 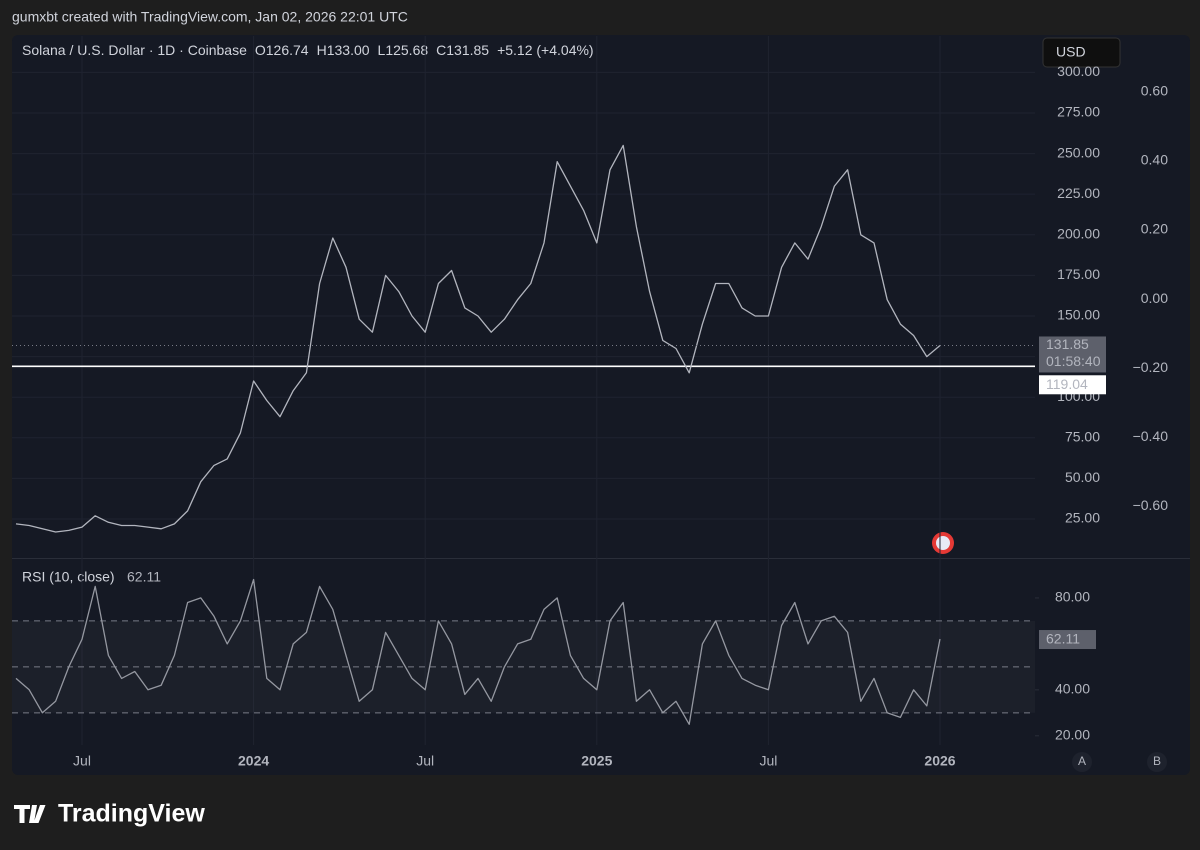 What do you see at coordinates (1072, 597) in the screenshot?
I see `rsi-tick-label: 80.00` at bounding box center [1072, 597].